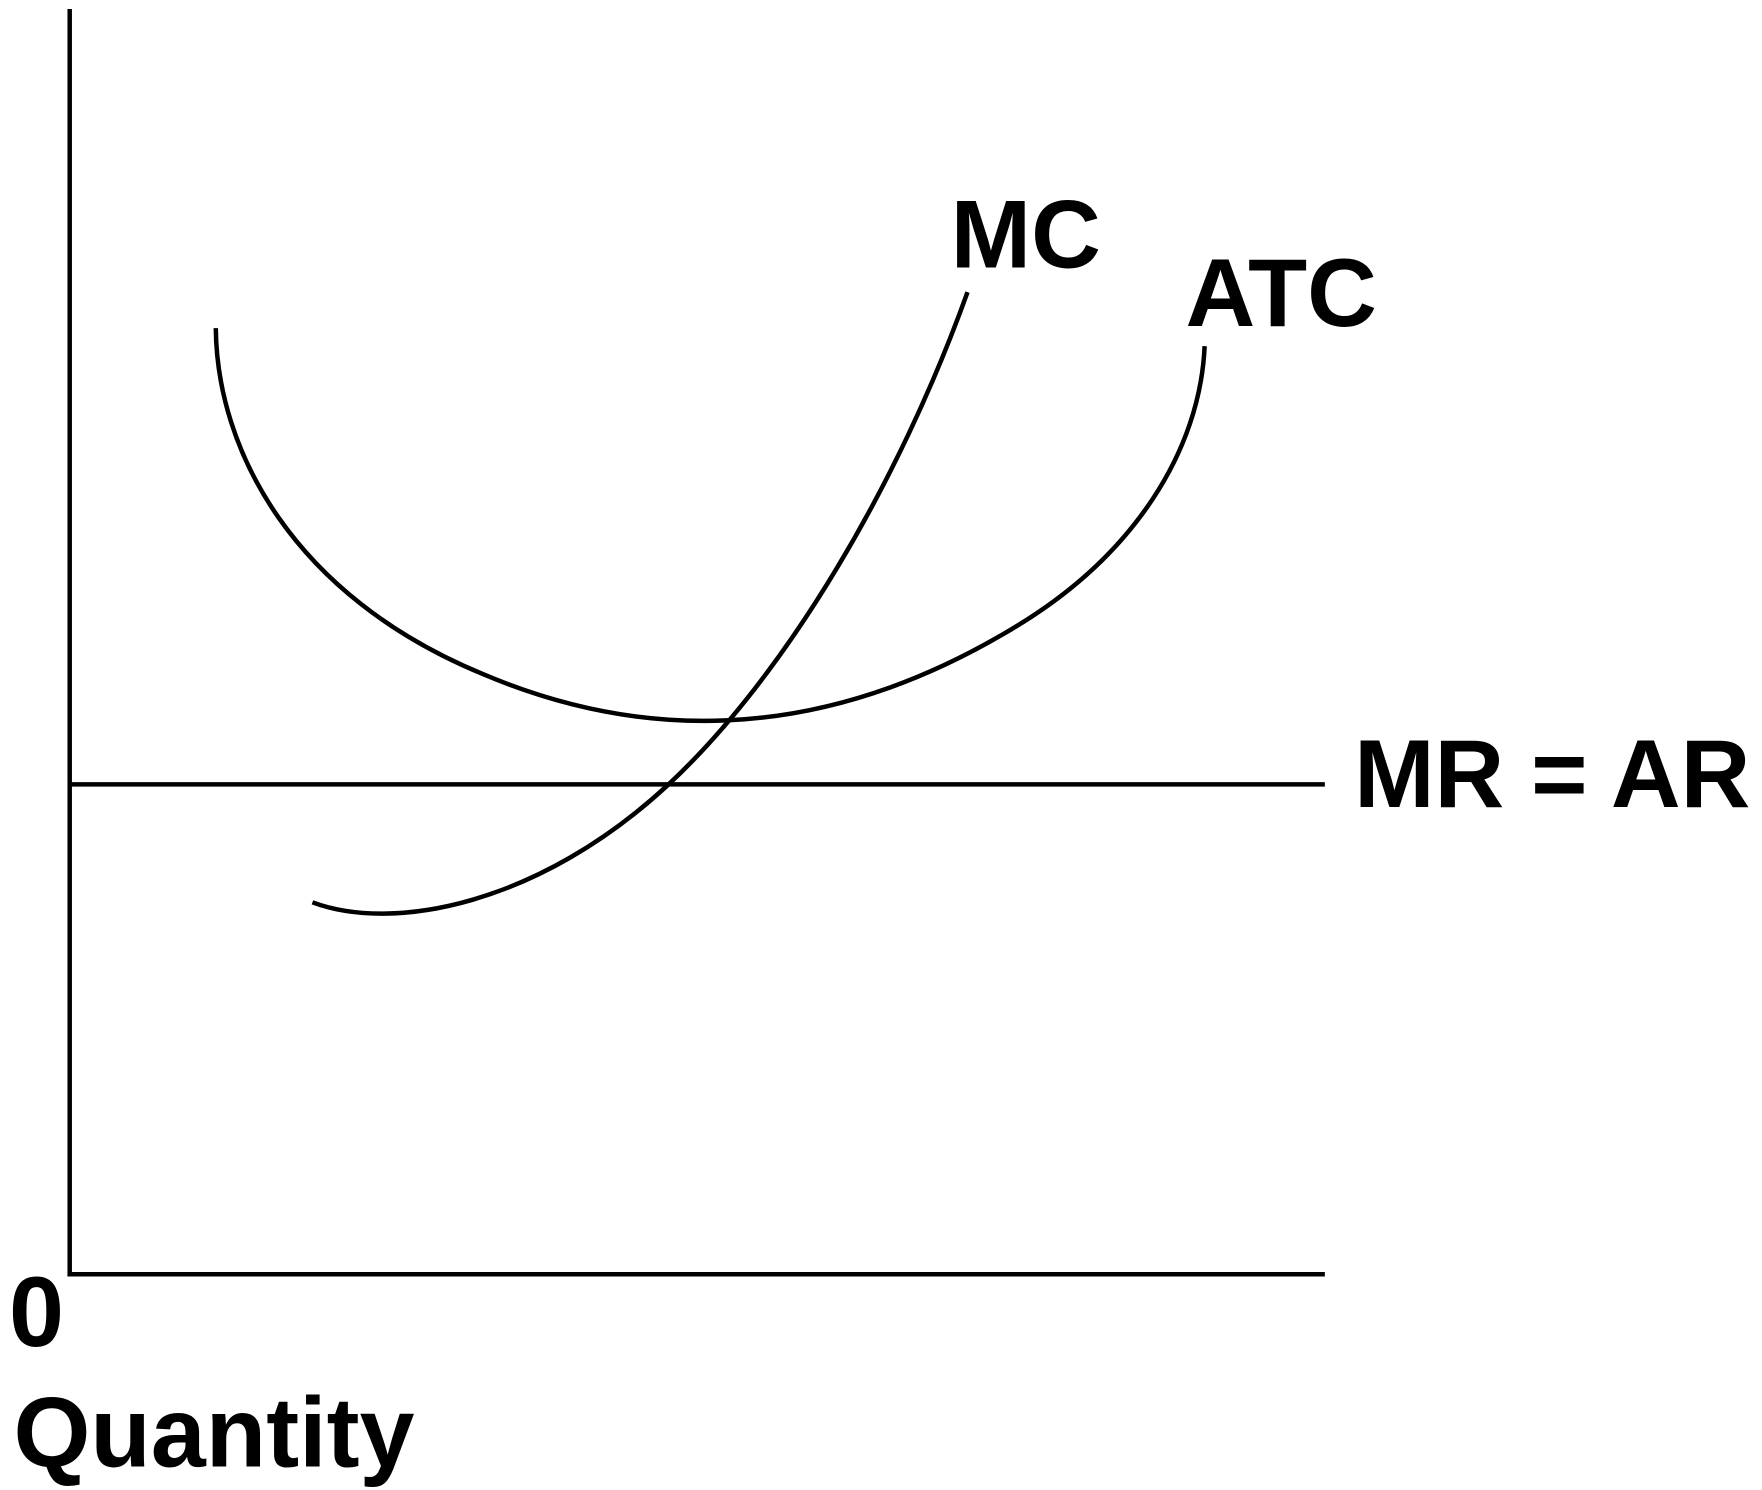 The width and height of the screenshot is (1762, 1490). Describe the element at coordinates (214, 1431) in the screenshot. I see `x-axis-label: Quantity` at that location.